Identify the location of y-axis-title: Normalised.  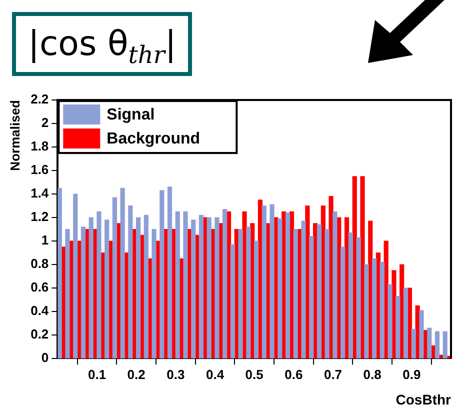
(14, 135).